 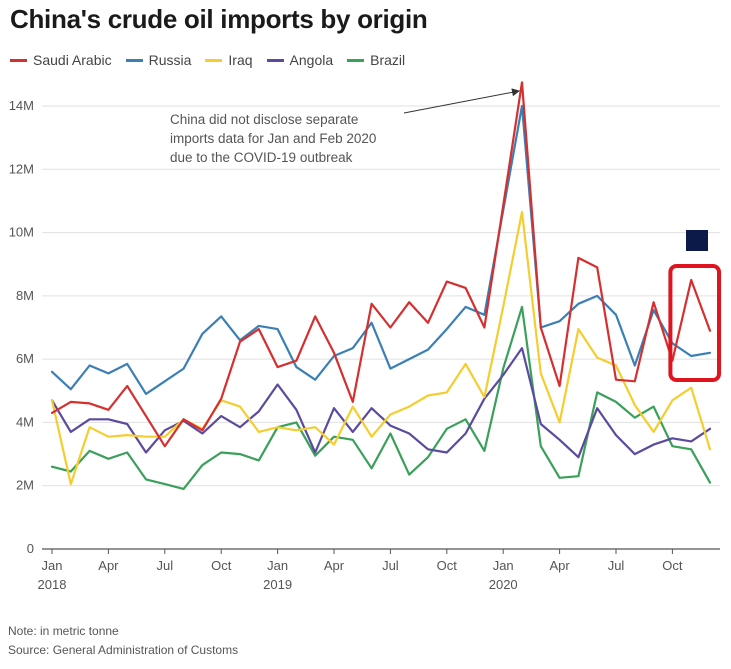 I want to click on y-tick-label: 6M, so click(x=25, y=358).